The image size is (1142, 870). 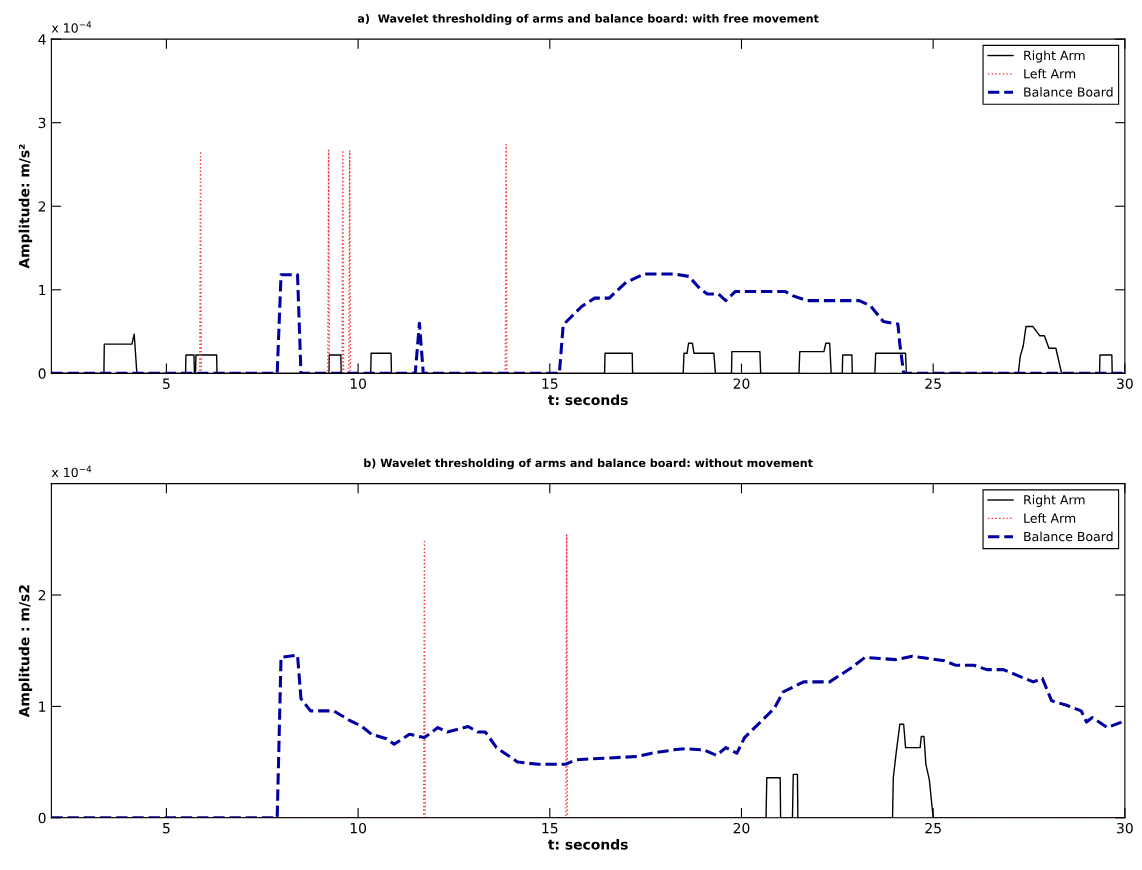 I want to click on y-tick-label: 4, so click(x=42, y=39).